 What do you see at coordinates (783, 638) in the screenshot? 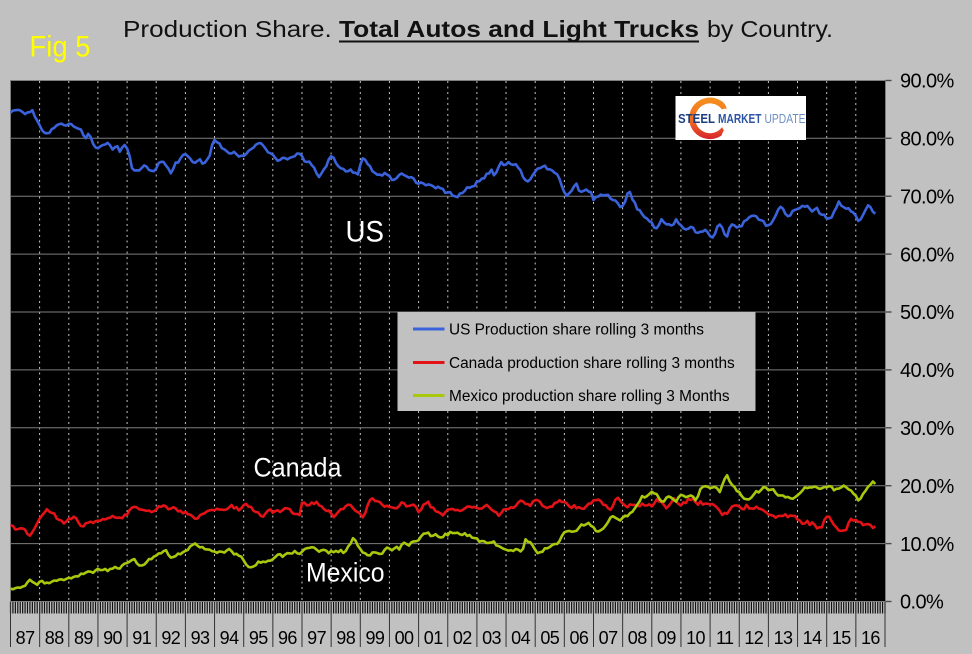
I see `svg-text: 13` at bounding box center [783, 638].